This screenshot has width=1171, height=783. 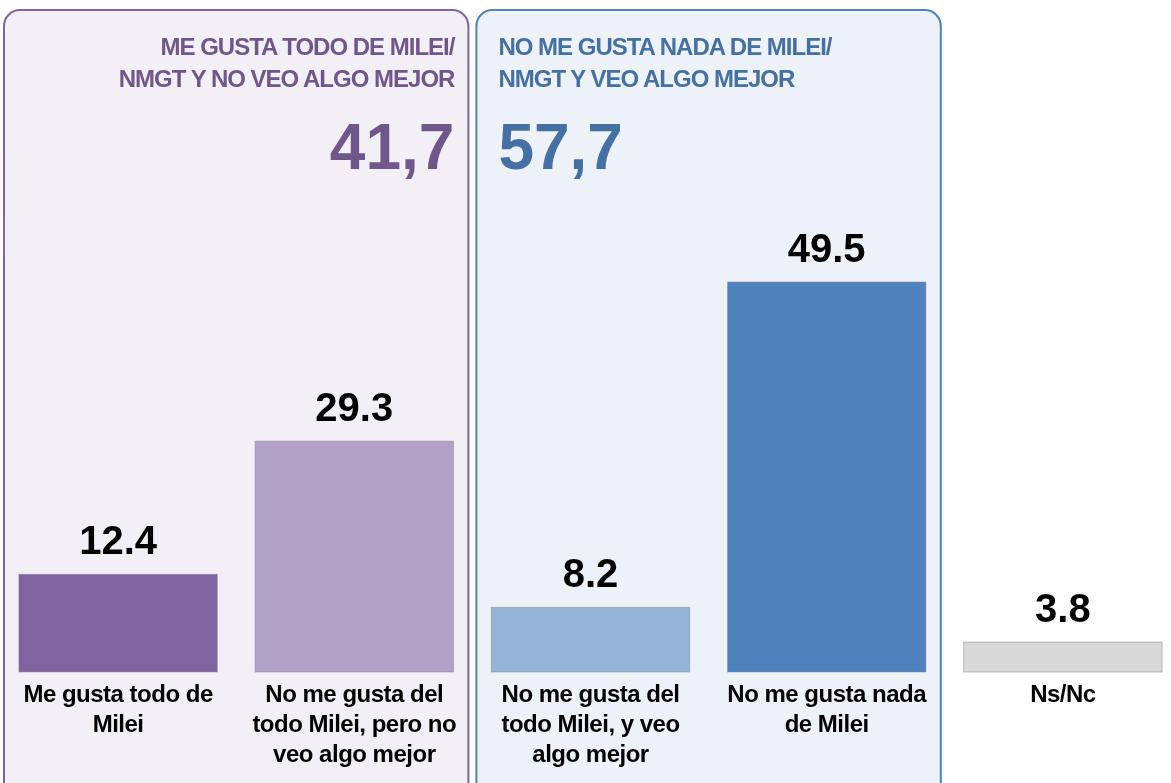 What do you see at coordinates (590, 723) in the screenshot?
I see `x-tick-label: No me gusta del todo Milei, y veo algo mejor` at bounding box center [590, 723].